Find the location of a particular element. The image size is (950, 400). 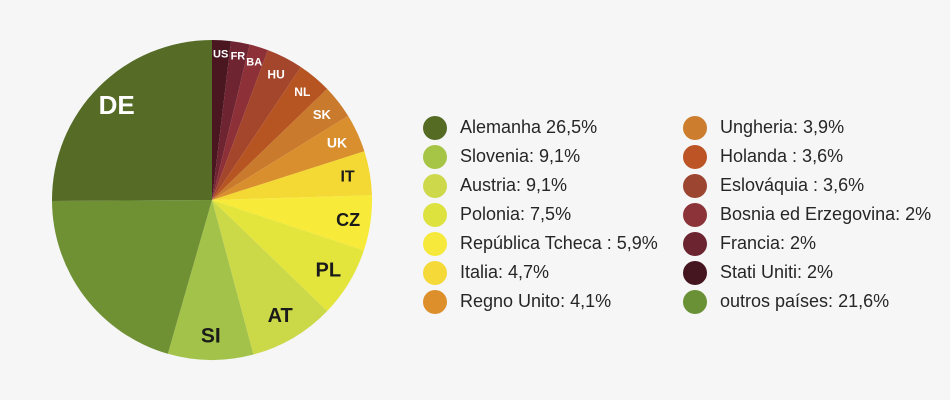

pie-slice-nl is located at coordinates (270, 133).